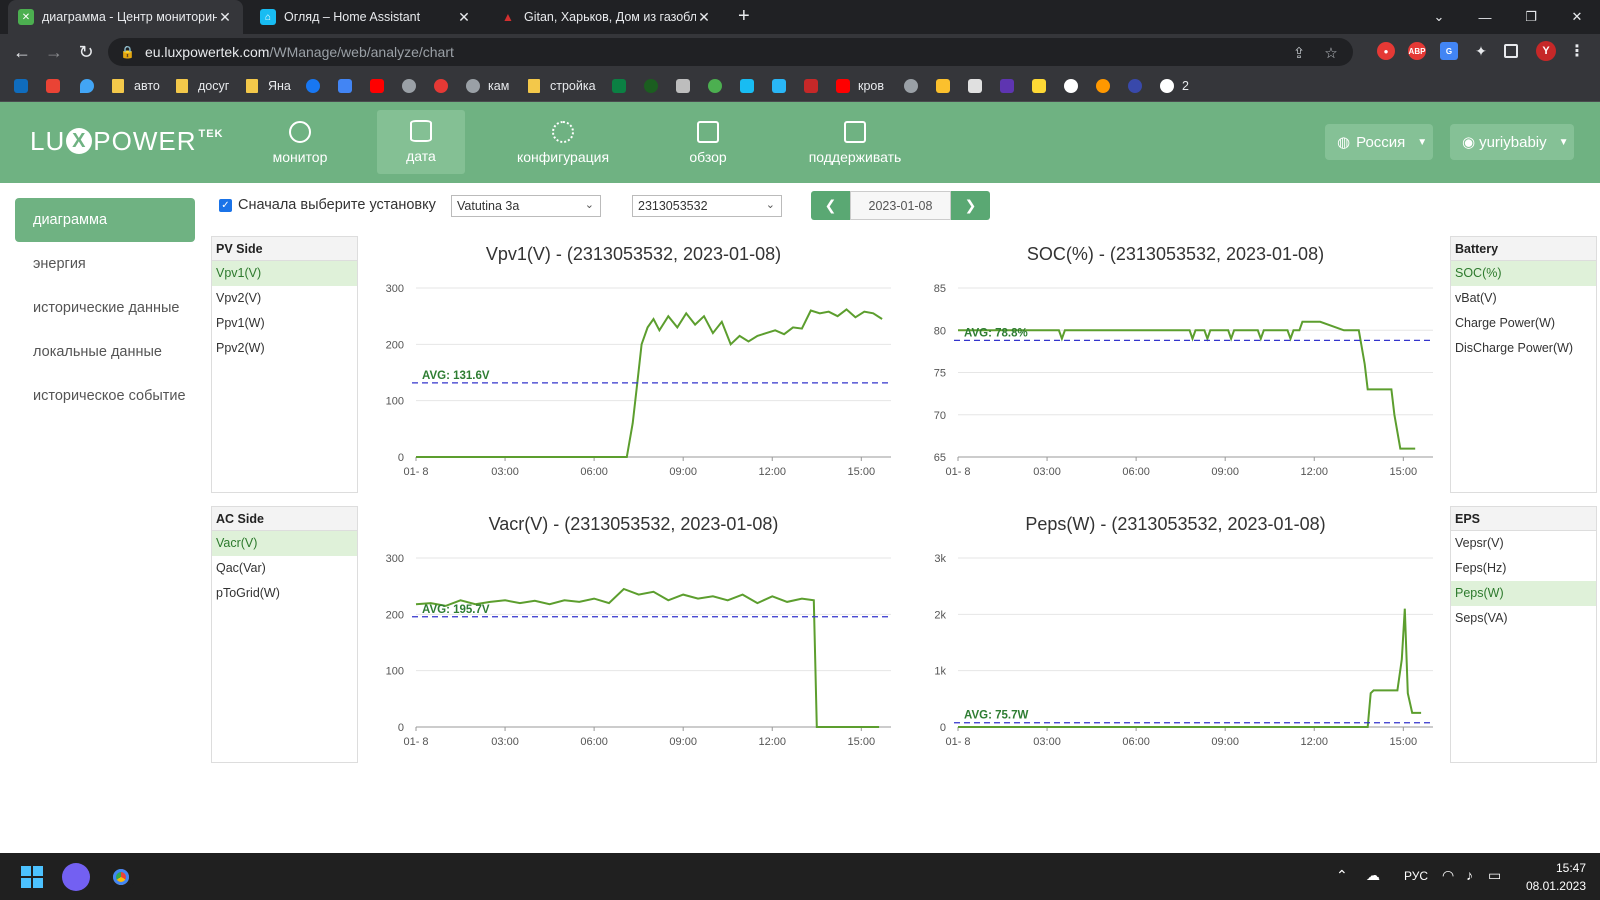 Image resolution: width=1600 pixels, height=900 pixels. Describe the element at coordinates (1417, 51) in the screenshot. I see `adblock-icon: ABP` at that location.